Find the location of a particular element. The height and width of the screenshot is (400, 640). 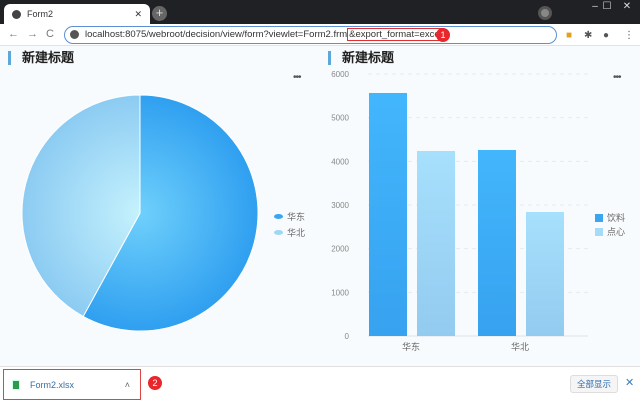

url-highlight: &export_format=excel is located at coordinates (395, 34).